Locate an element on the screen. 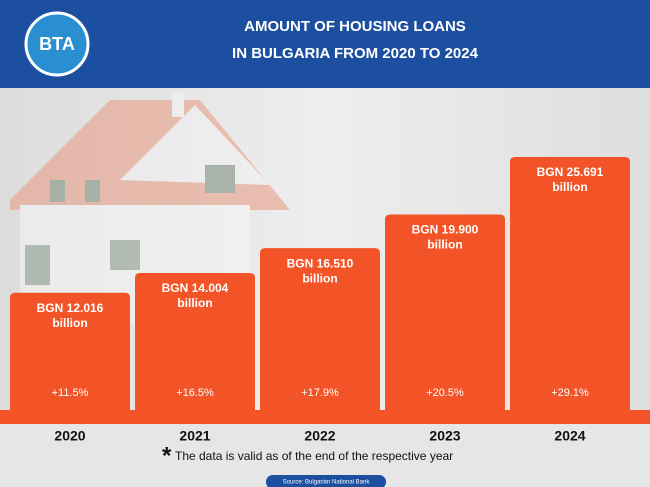 The height and width of the screenshot is (487, 650). value-label: BGN 14.004 is located at coordinates (195, 288).